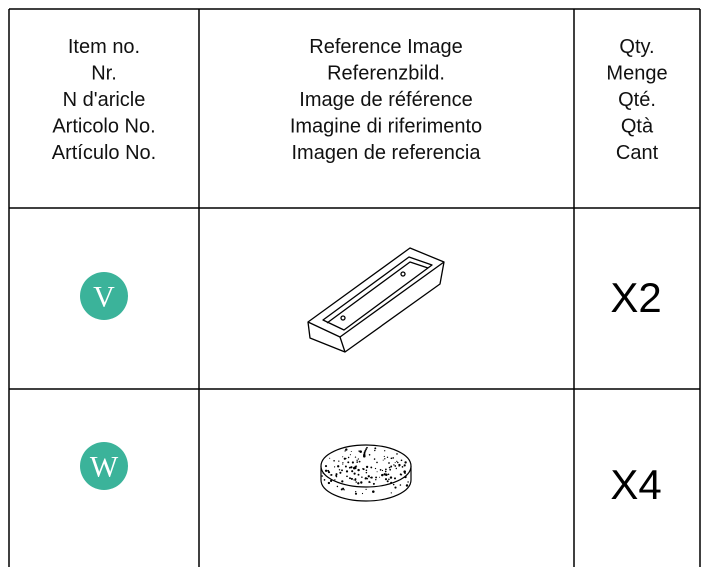 This screenshot has width=701, height=567. I want to click on item-label: V, so click(104, 297).